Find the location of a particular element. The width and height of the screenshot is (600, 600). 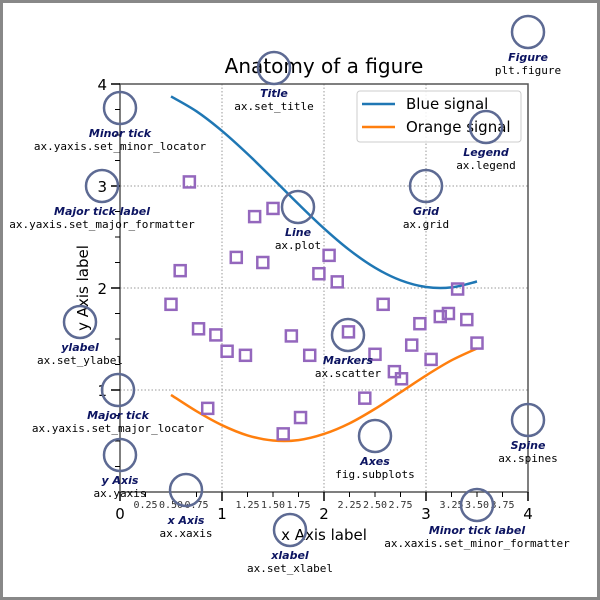

annotation-name: Minor tick label is located at coordinates (477, 530).